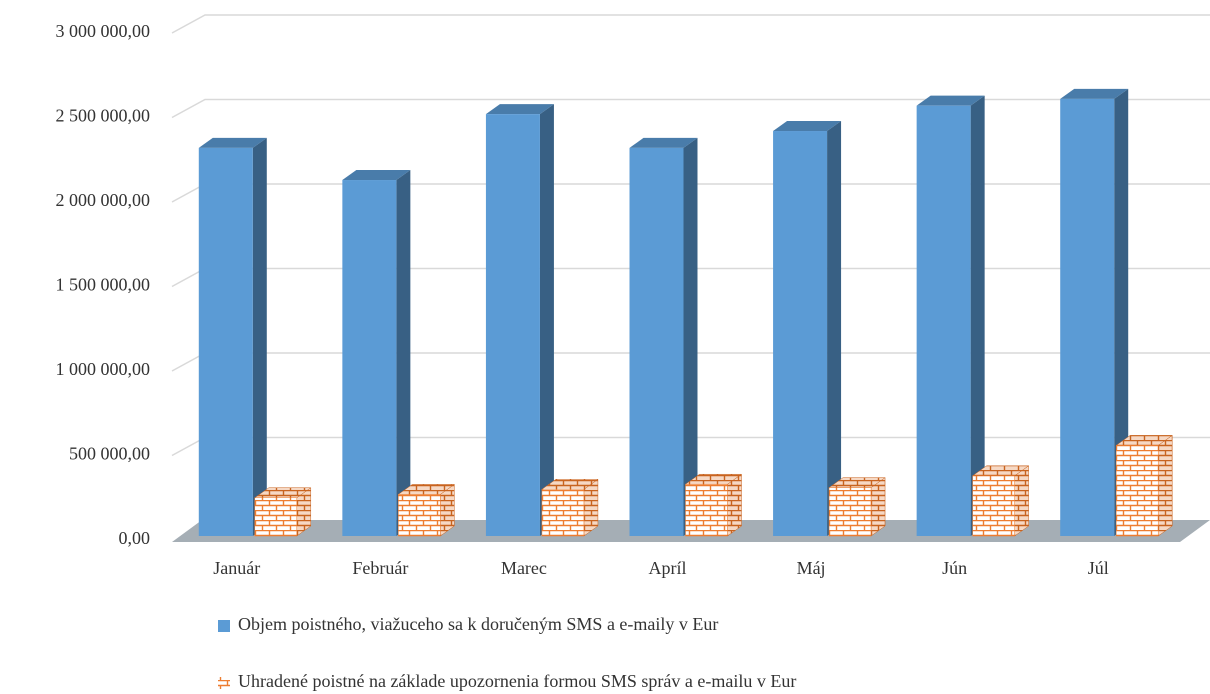  Describe the element at coordinates (103, 369) in the screenshot. I see `y-tick-label: 1 000 000,00` at that location.